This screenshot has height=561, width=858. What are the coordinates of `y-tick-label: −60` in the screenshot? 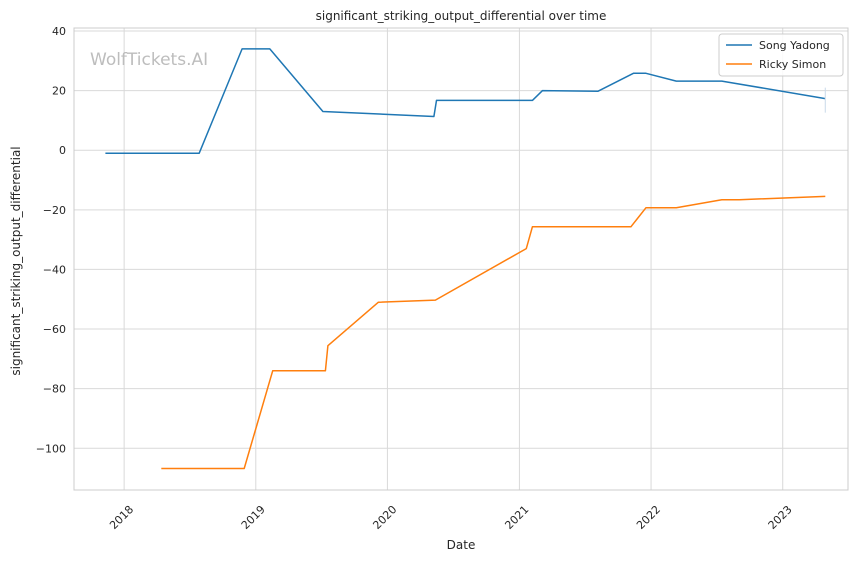 It's located at (54, 329).